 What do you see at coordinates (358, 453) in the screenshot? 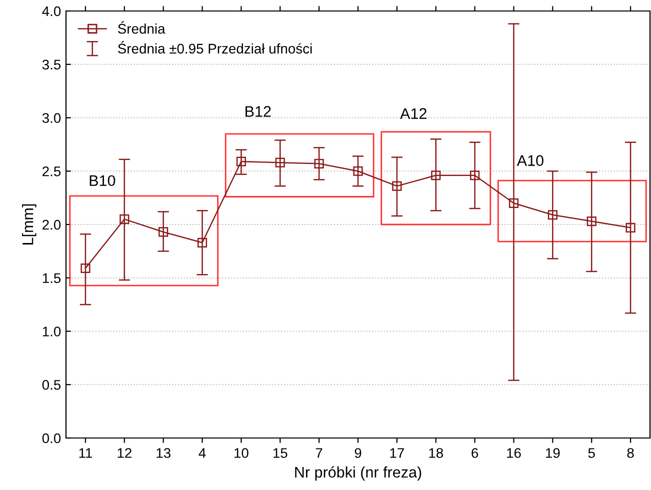
I see `x-tick-label: 9` at bounding box center [358, 453].